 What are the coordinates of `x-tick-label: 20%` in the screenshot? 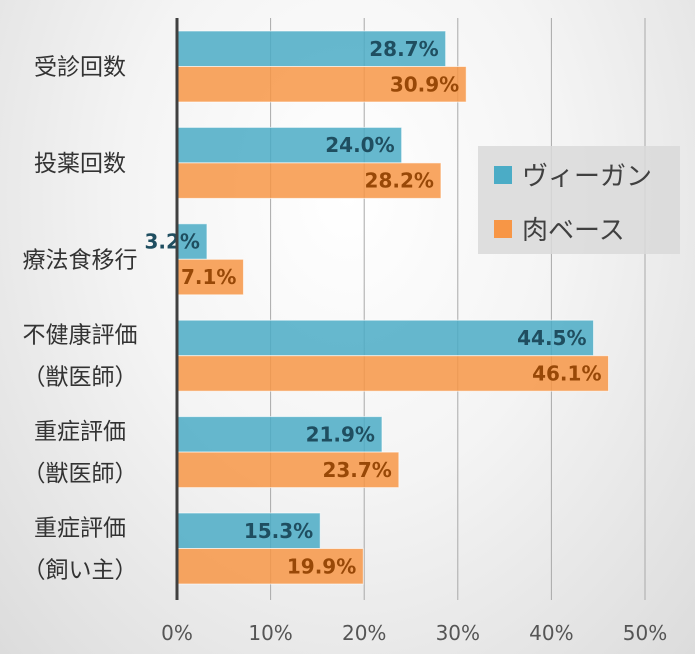 It's located at (364, 633).